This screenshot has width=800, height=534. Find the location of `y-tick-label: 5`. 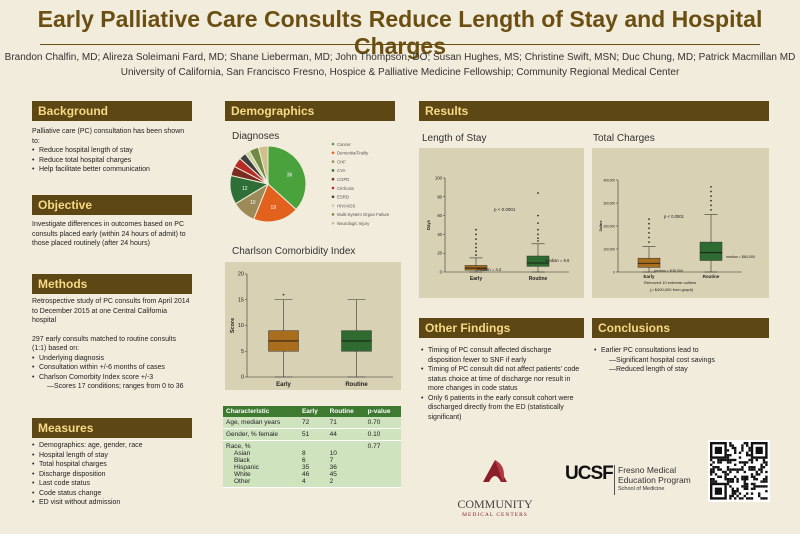

y-tick-label: 5 is located at coordinates (242, 352).